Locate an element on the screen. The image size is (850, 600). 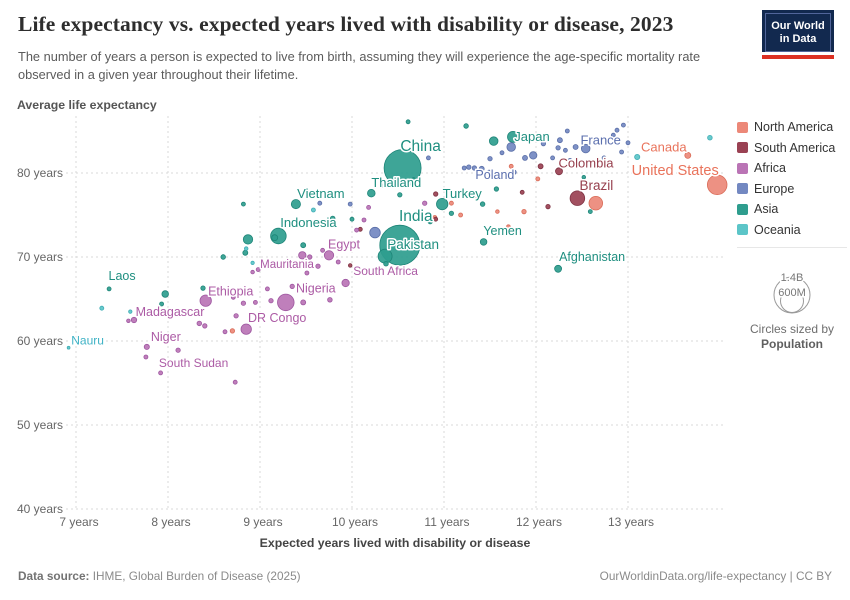
country-label-japan: Japan is located at coordinates (532, 136).